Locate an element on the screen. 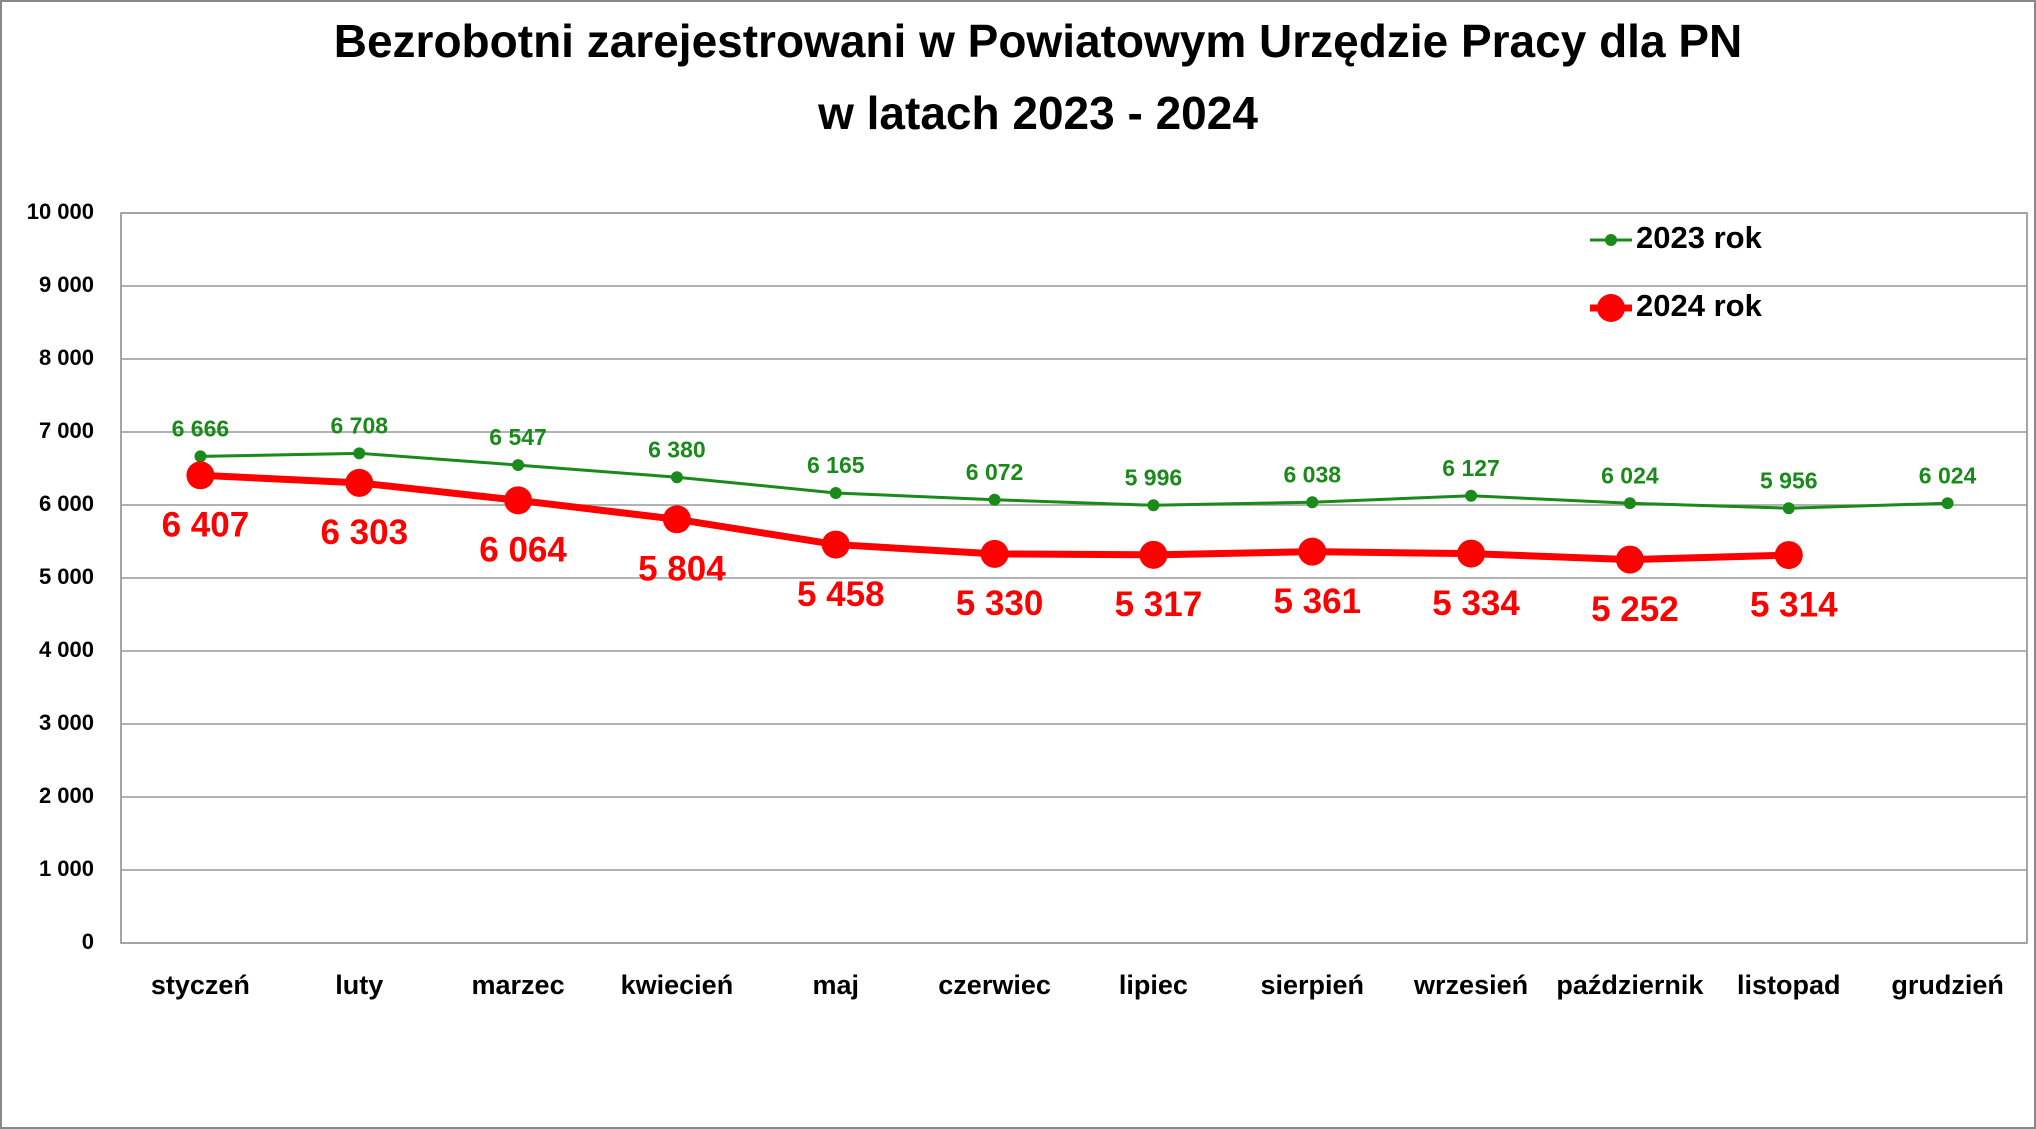  x-tick-label: grudzień is located at coordinates (1947, 985).